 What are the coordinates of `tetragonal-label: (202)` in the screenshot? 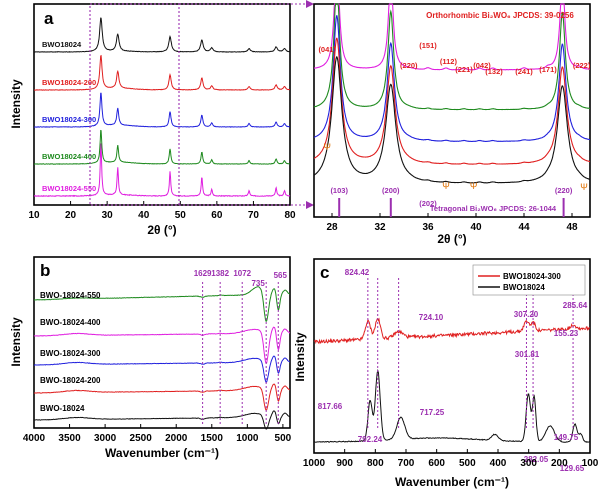 It's located at (428, 203).